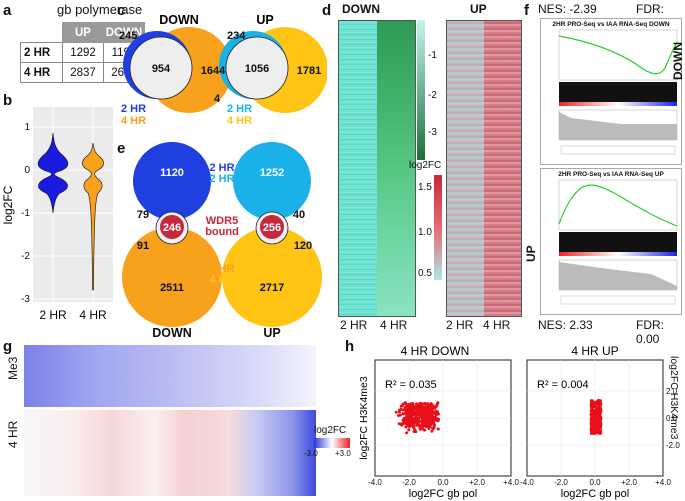  I want to click on scale-max: +3.0, so click(343, 453).